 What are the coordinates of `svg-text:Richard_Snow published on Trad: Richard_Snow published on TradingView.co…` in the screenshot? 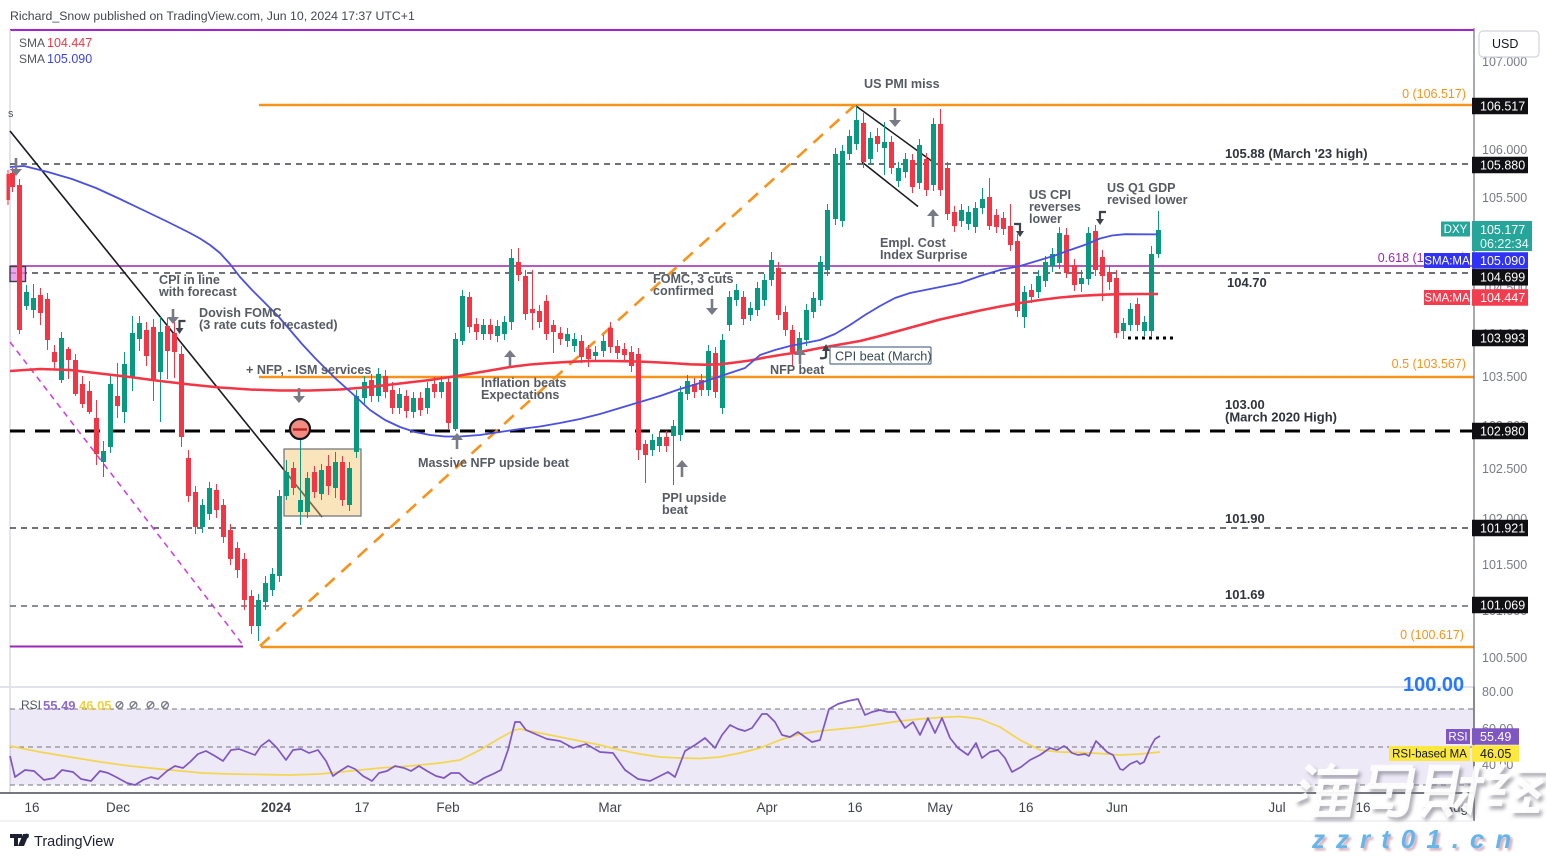 It's located at (212, 16).